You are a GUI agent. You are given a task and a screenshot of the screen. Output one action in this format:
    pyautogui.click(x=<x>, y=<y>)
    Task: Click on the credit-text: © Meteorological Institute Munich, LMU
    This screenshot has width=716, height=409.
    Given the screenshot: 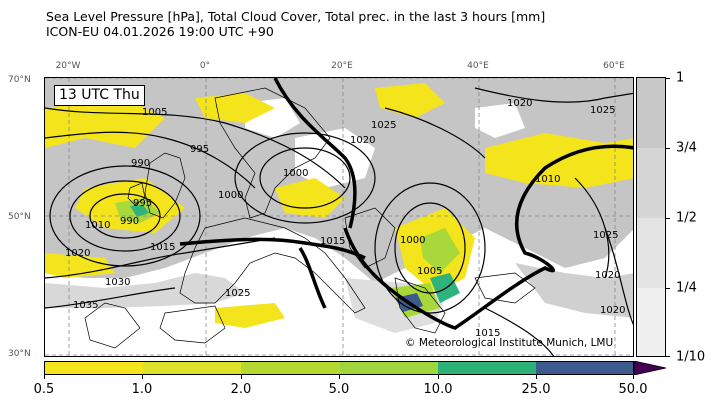 What is the action you would take?
    pyautogui.click(x=509, y=343)
    